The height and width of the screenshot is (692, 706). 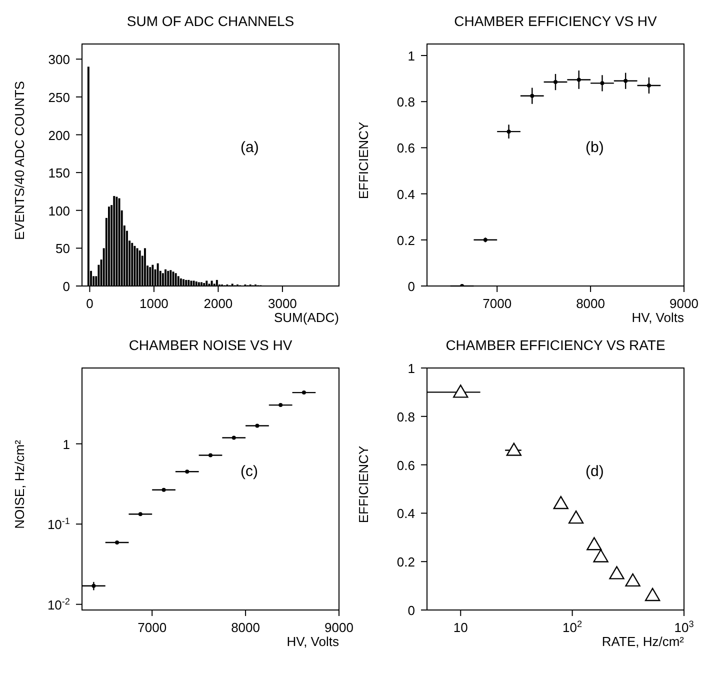 What do you see at coordinates (218, 303) in the screenshot?
I see `x-tick-label: 2000` at bounding box center [218, 303].